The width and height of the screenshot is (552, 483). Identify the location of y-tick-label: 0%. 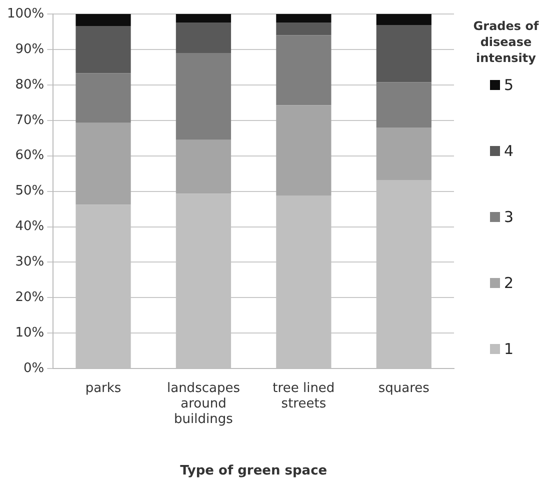
(34, 368).